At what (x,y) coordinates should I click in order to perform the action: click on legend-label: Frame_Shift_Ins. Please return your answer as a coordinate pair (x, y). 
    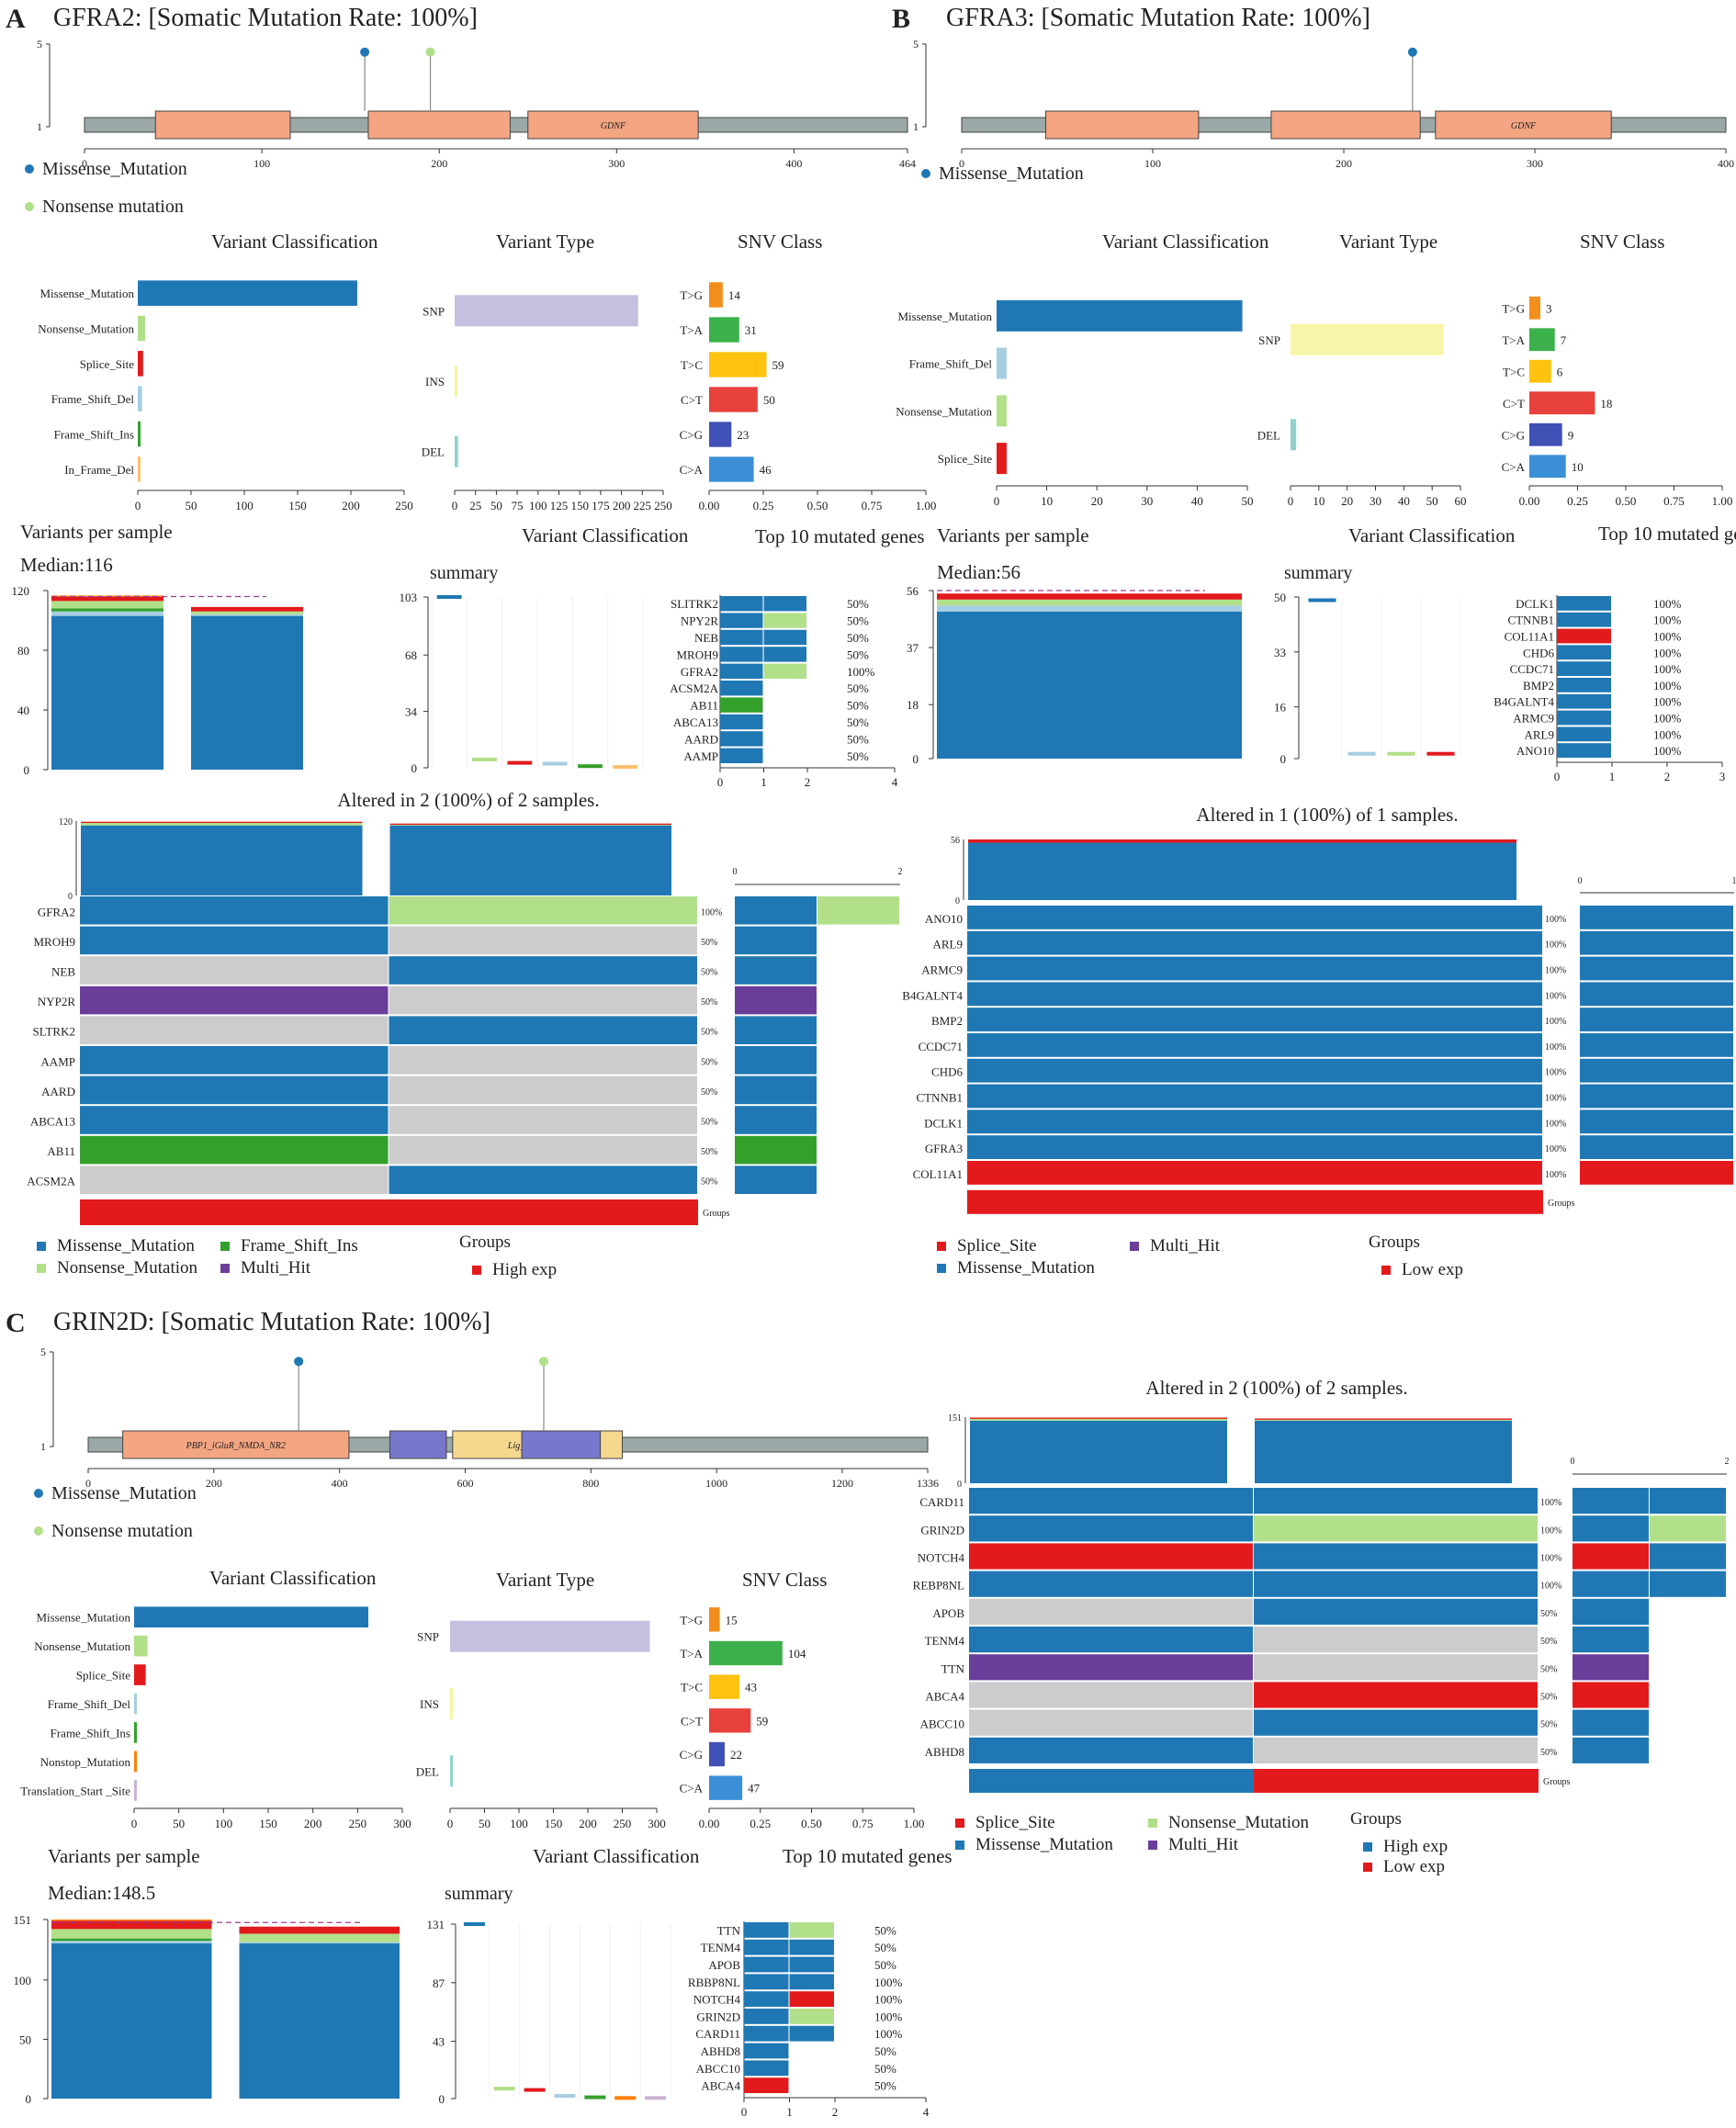
    Looking at the image, I should click on (299, 1245).